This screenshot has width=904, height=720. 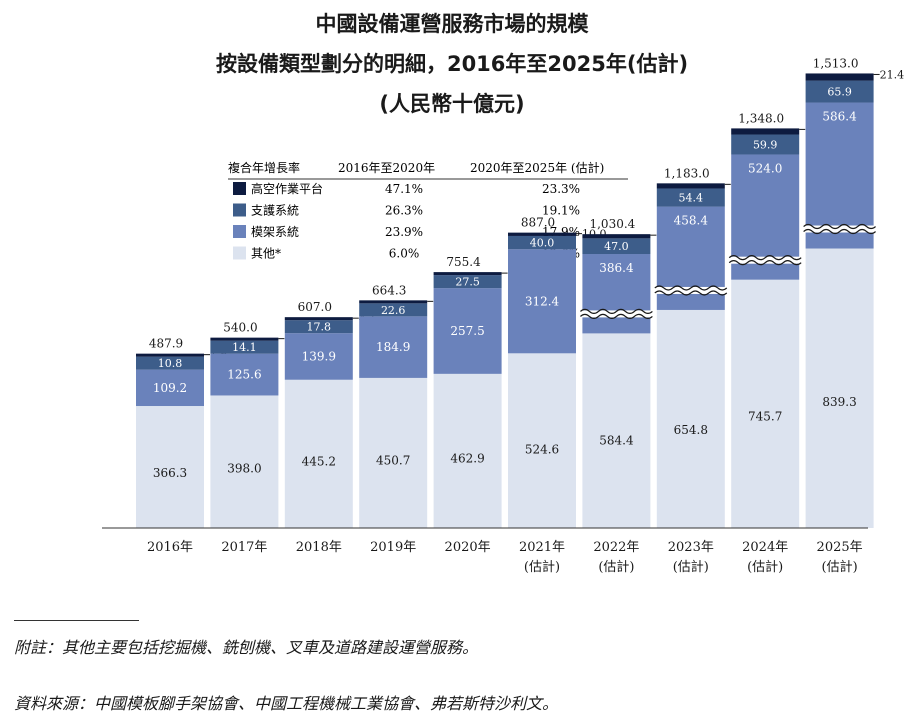 I want to click on segment-label: 584.4, so click(x=616, y=440).